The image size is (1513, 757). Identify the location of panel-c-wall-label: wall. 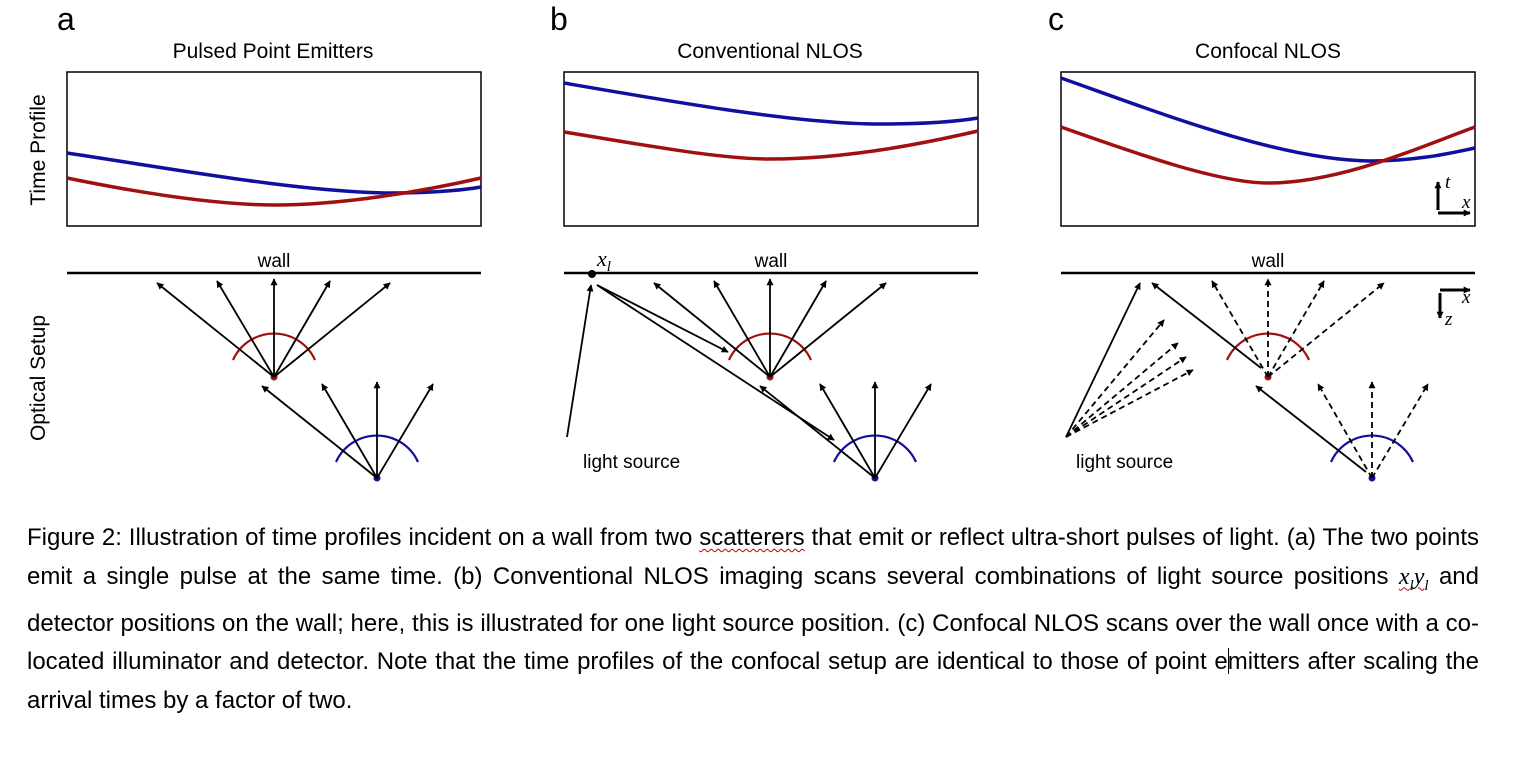
(1268, 261).